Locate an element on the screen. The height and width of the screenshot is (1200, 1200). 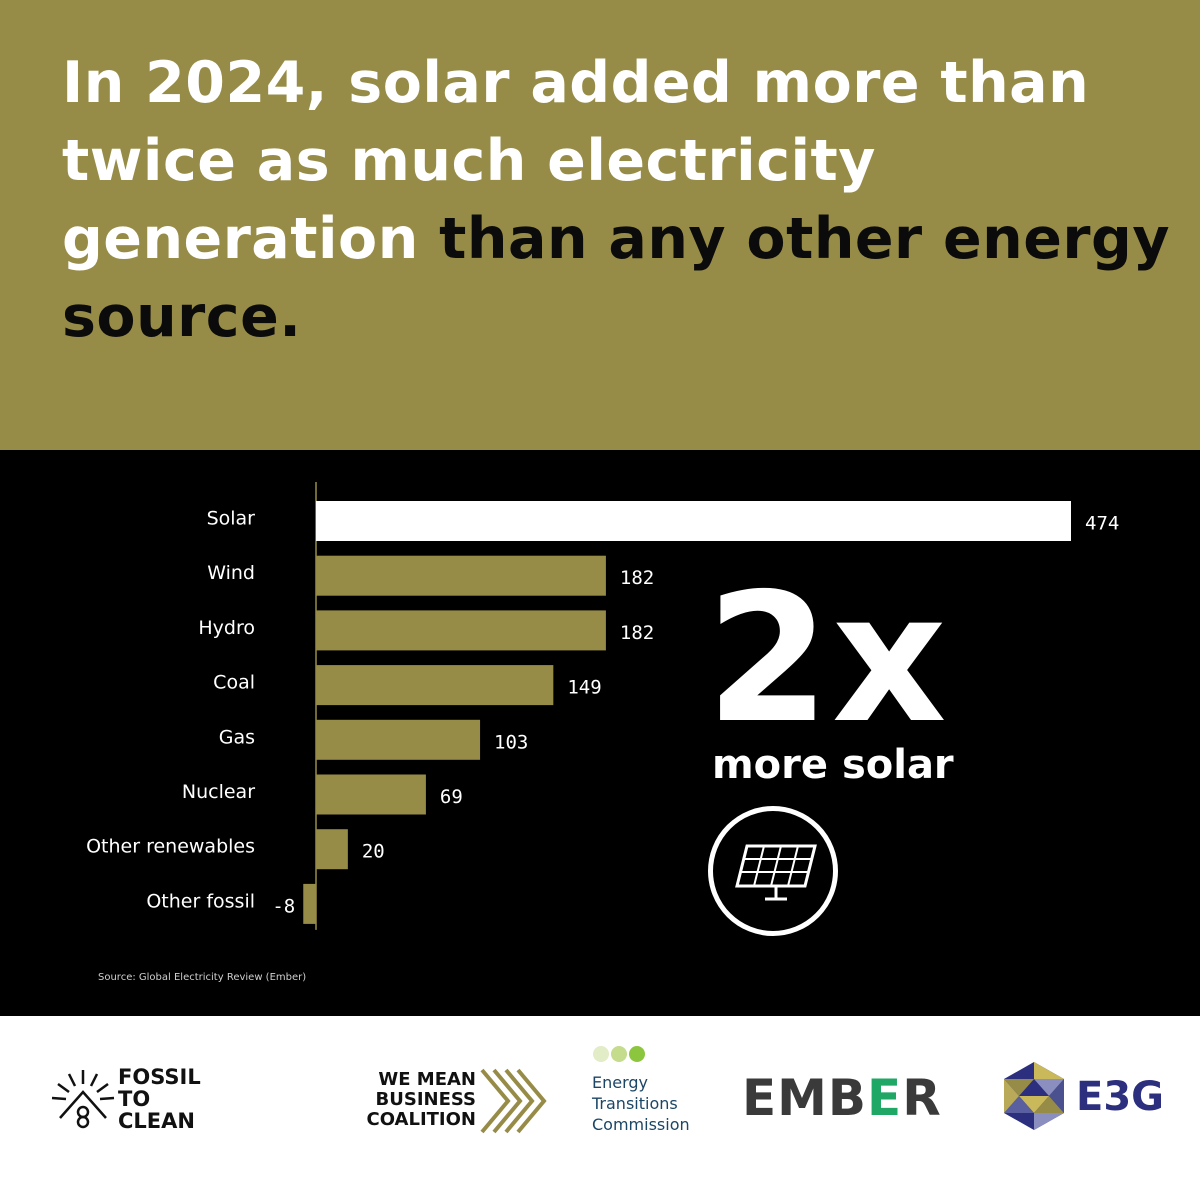
wmb-line-2: BUSINESS is located at coordinates (425, 1099).